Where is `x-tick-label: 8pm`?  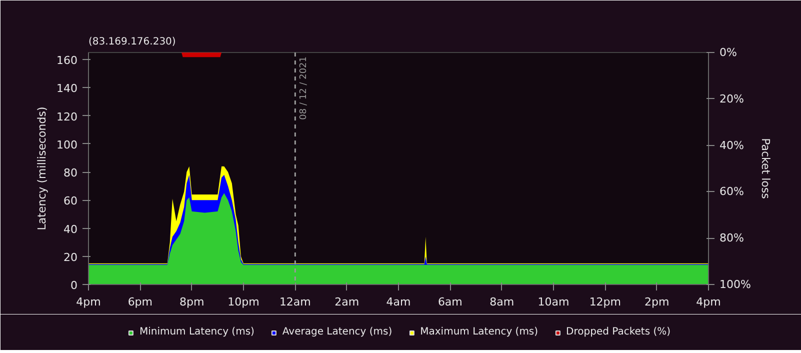 x-tick-label: 8pm is located at coordinates (191, 302).